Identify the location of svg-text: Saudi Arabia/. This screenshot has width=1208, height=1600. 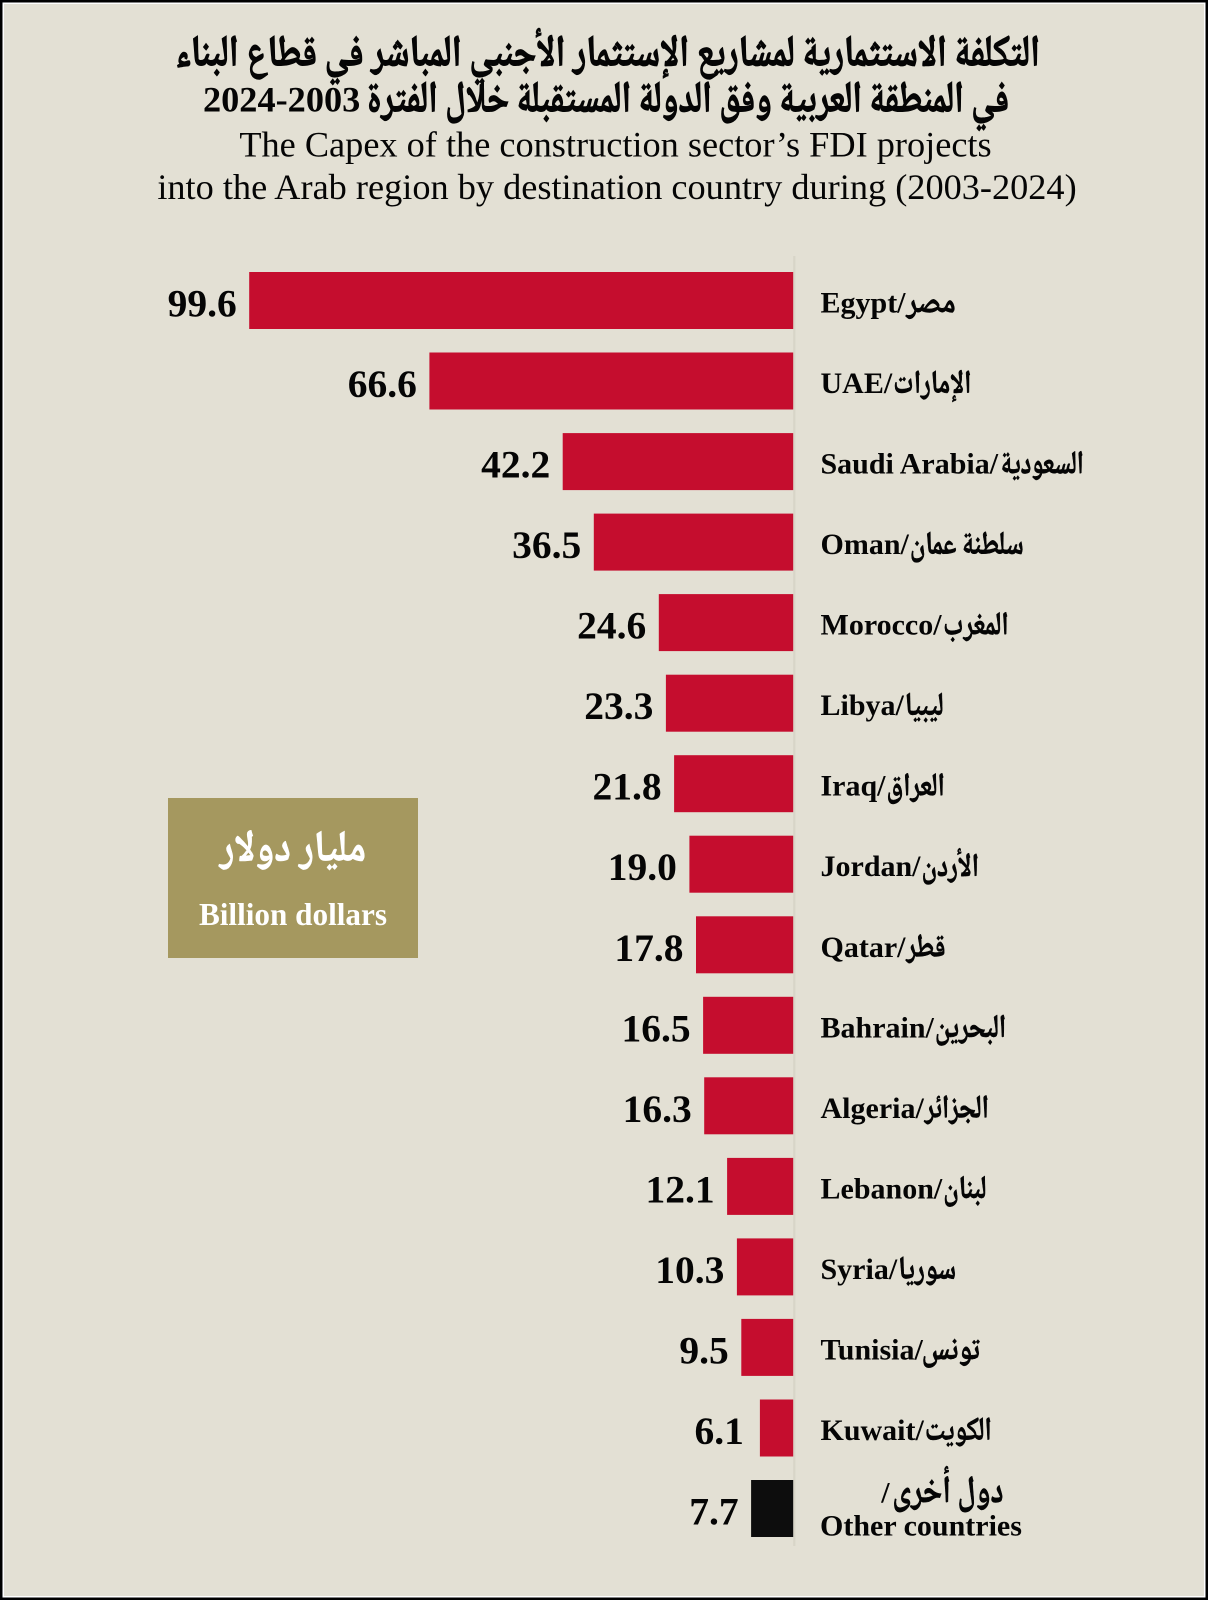
(910, 464).